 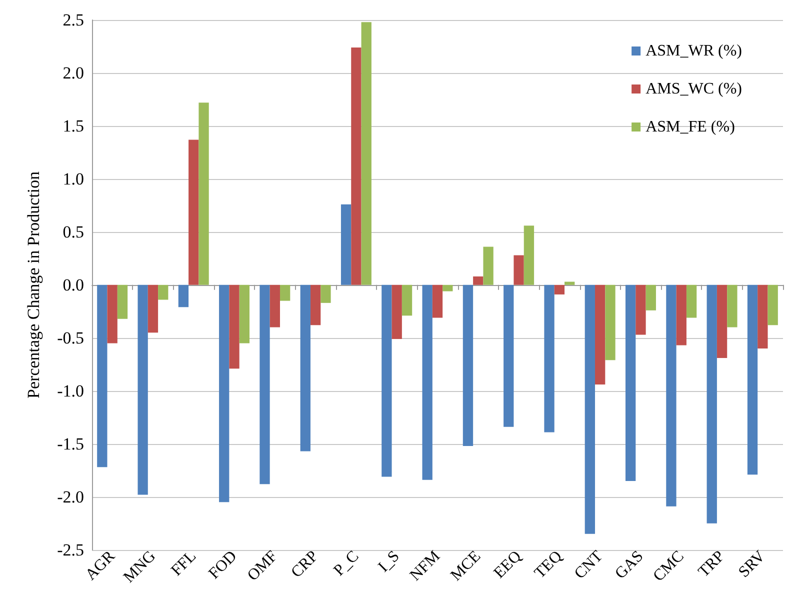 What do you see at coordinates (73, 232) in the screenshot?
I see `y-tick-label: 0.5` at bounding box center [73, 232].